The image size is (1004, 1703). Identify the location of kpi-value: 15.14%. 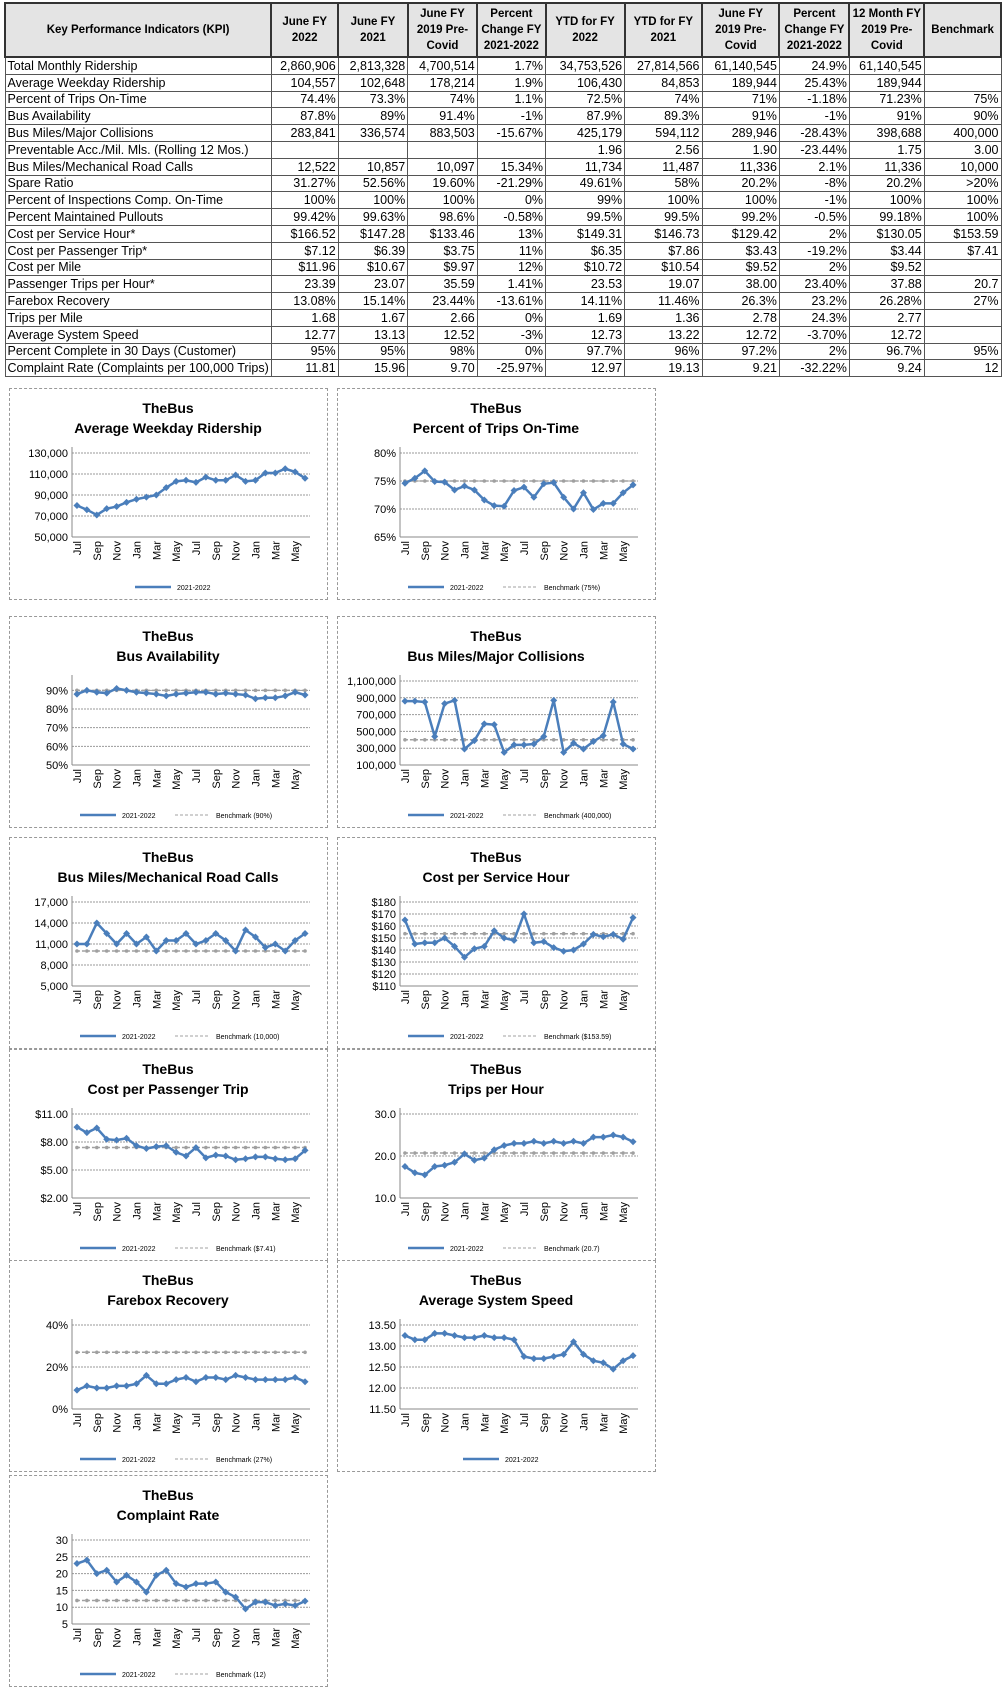
(373, 301).